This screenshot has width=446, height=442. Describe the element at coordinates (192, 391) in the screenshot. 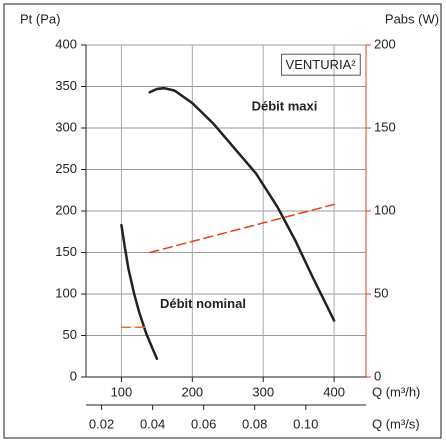

I see `x-tick-label: 200` at that location.